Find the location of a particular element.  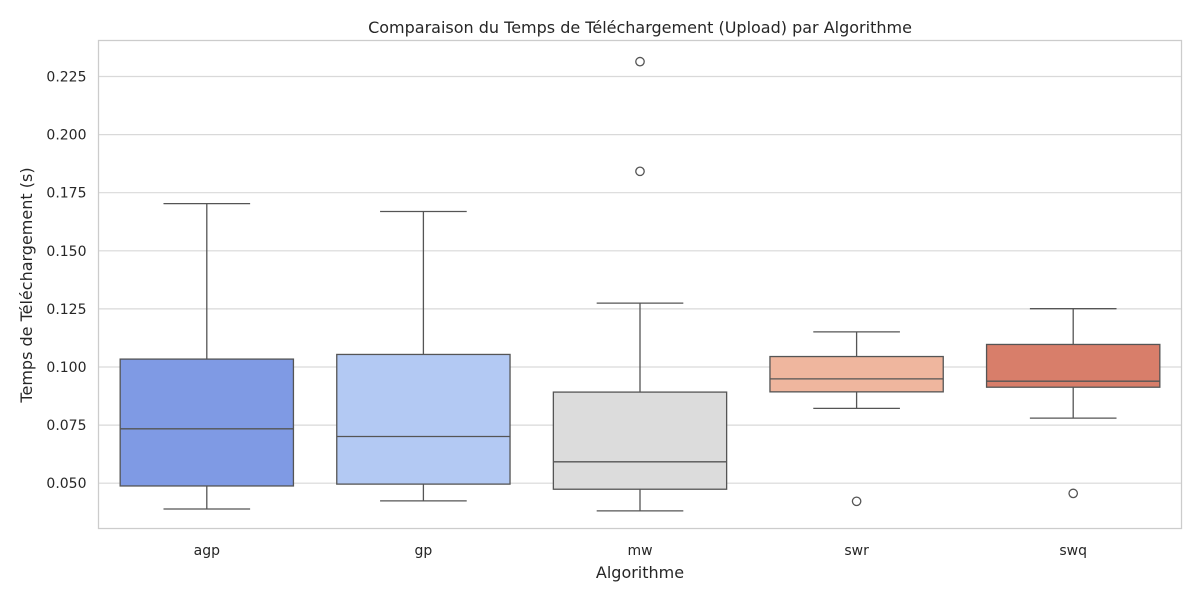

y-tick-label: 0.100 is located at coordinates (66, 368).